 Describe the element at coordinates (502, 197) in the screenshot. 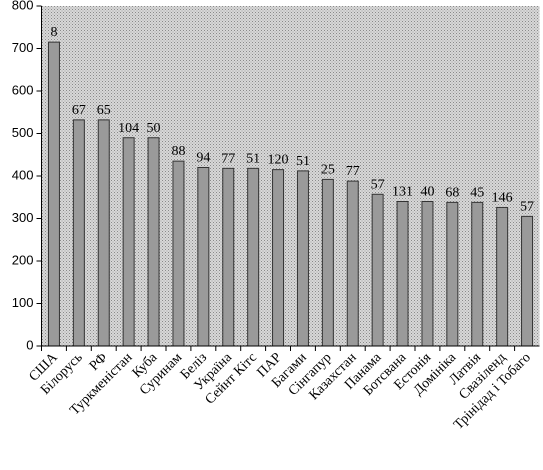

I see `rank-label: 146` at that location.